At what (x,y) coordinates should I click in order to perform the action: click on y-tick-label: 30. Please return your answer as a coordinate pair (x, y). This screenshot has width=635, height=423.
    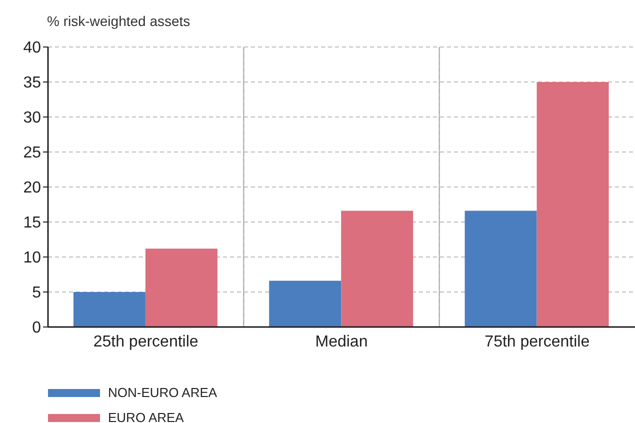
    Looking at the image, I should click on (32, 118).